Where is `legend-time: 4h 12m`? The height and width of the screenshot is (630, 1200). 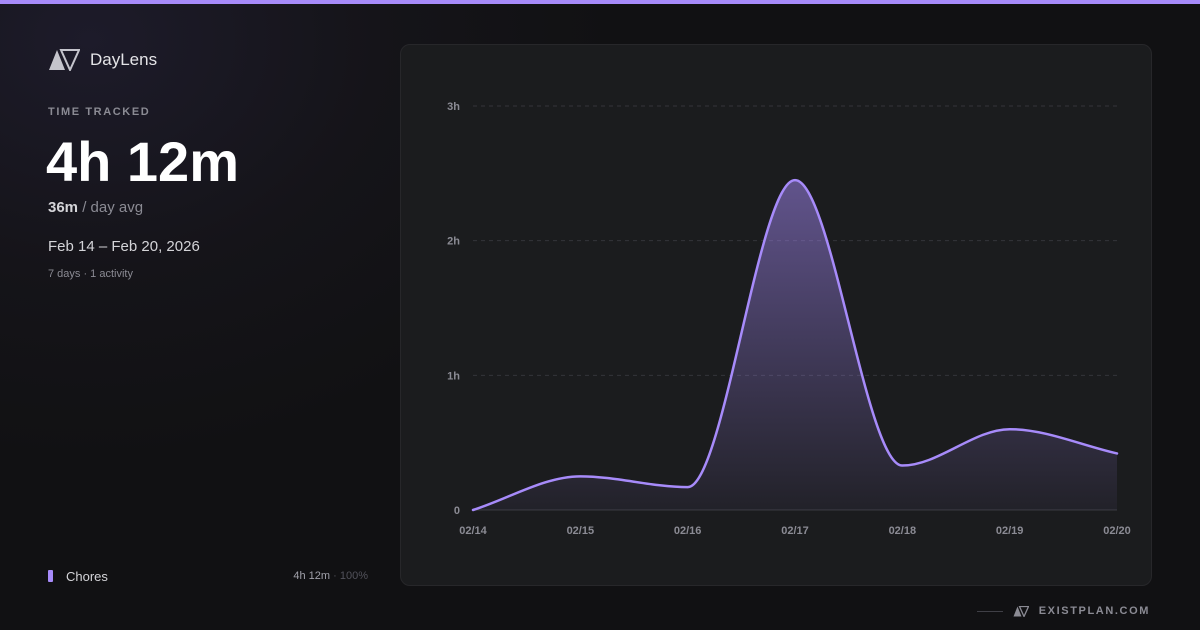
legend-time: 4h 12m is located at coordinates (312, 576).